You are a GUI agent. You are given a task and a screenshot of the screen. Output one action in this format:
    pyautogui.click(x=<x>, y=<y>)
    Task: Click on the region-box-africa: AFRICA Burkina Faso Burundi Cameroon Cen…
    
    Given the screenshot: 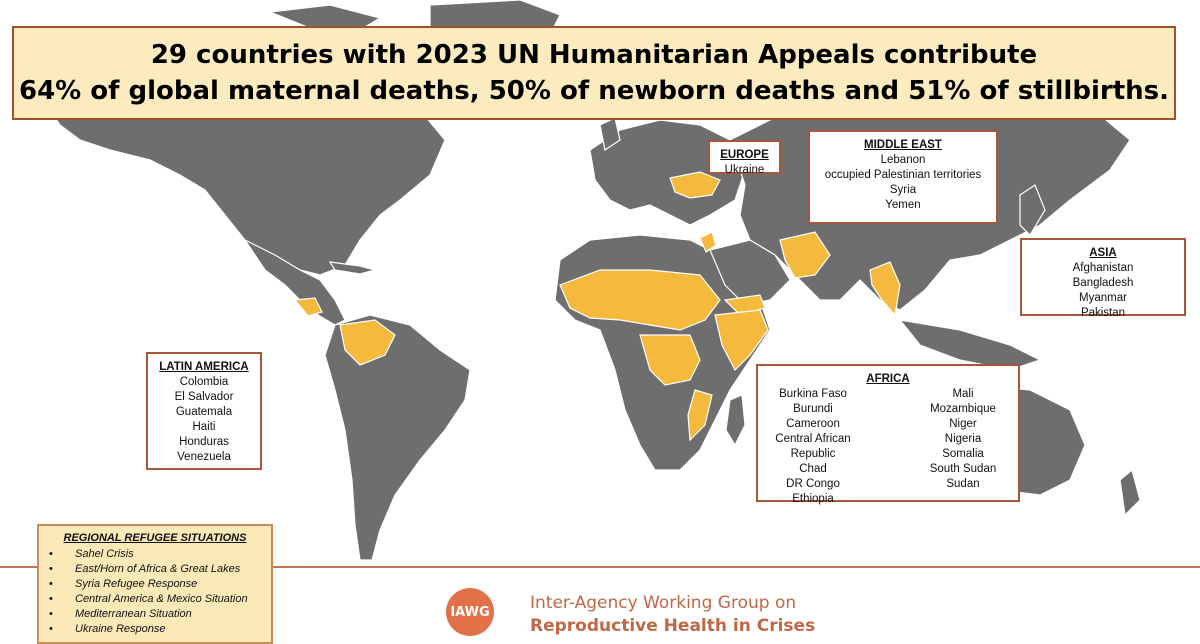 What is the action you would take?
    pyautogui.click(x=888, y=434)
    